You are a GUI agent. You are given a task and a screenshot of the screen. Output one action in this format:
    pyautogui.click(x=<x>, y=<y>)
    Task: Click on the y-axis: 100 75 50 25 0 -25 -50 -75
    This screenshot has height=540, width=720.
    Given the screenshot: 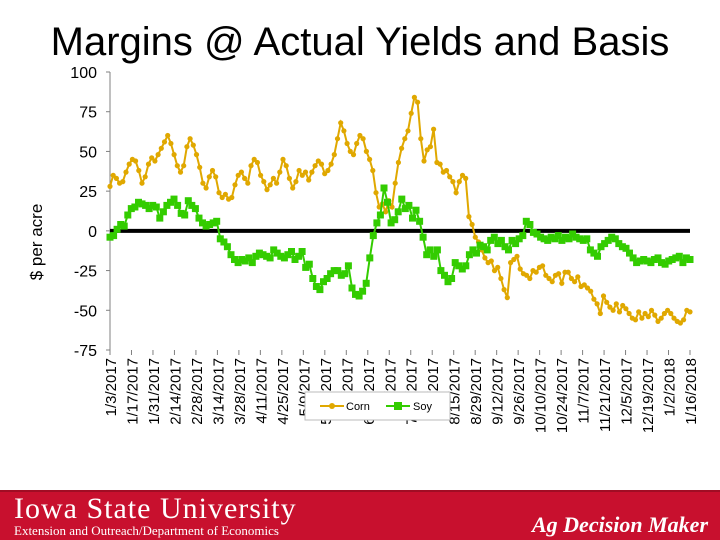 What is the action you would take?
    pyautogui.click(x=90, y=212)
    